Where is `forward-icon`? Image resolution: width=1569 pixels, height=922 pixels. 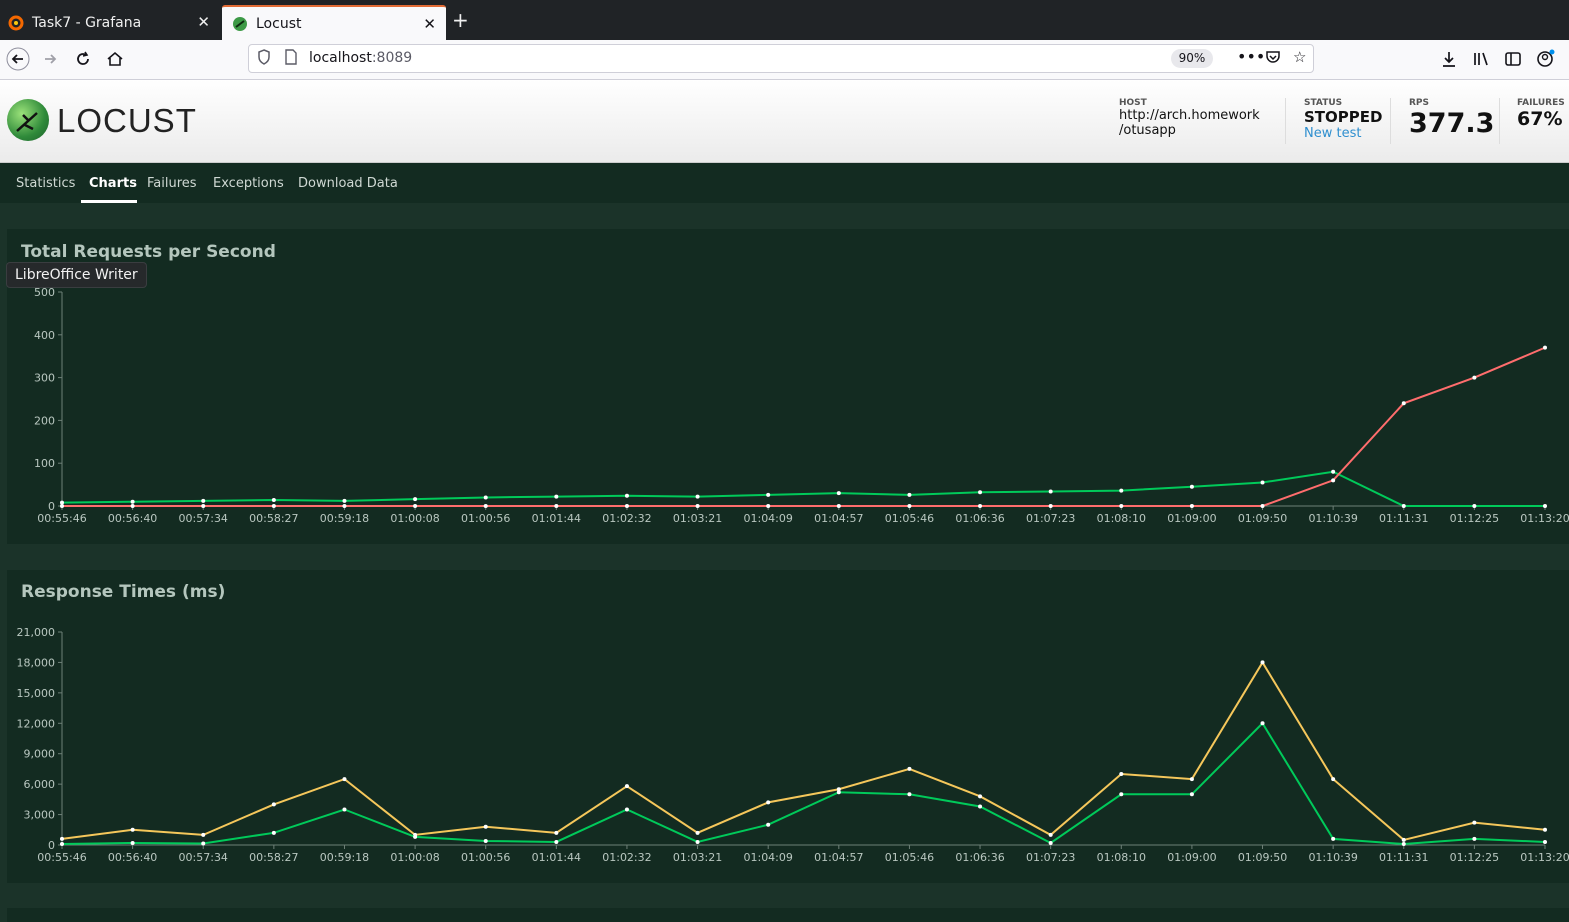 forward-icon is located at coordinates (51, 62).